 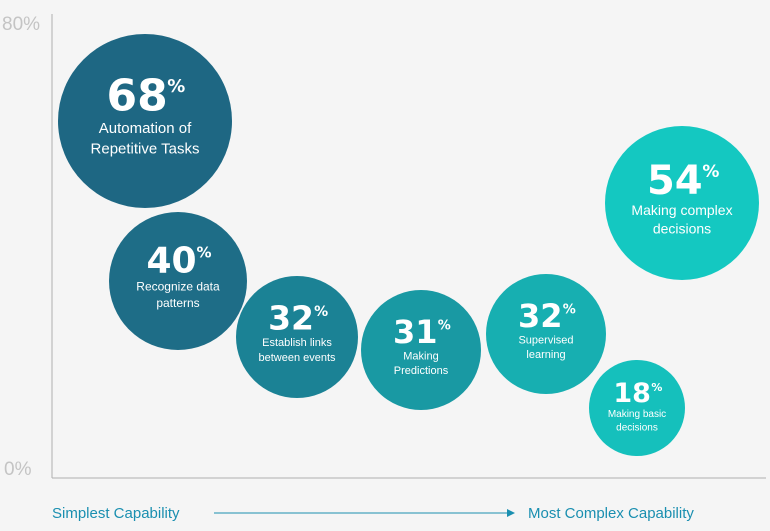 I want to click on bubble-label-6-1: decisions, so click(x=637, y=428).